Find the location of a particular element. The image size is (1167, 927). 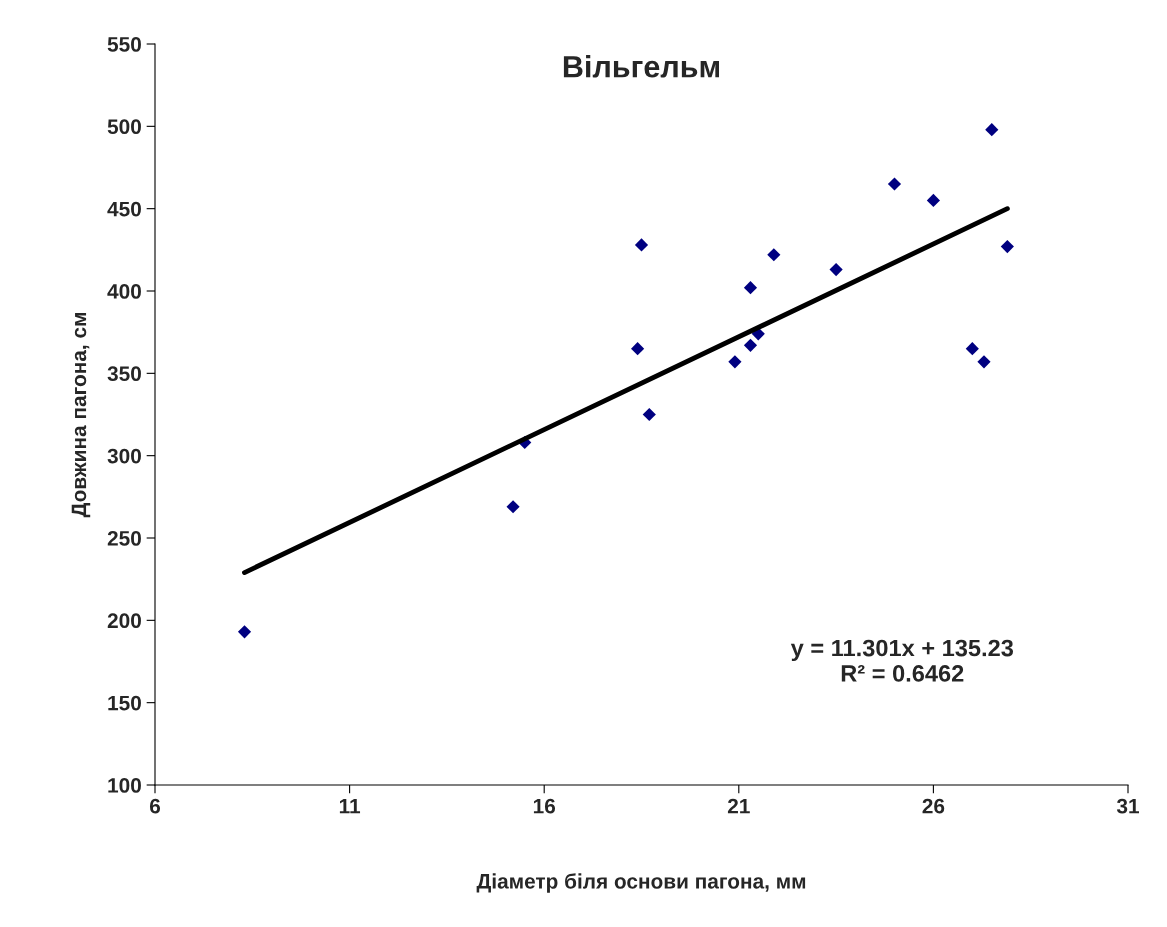

y-tick-label: 100 is located at coordinates (124, 785).